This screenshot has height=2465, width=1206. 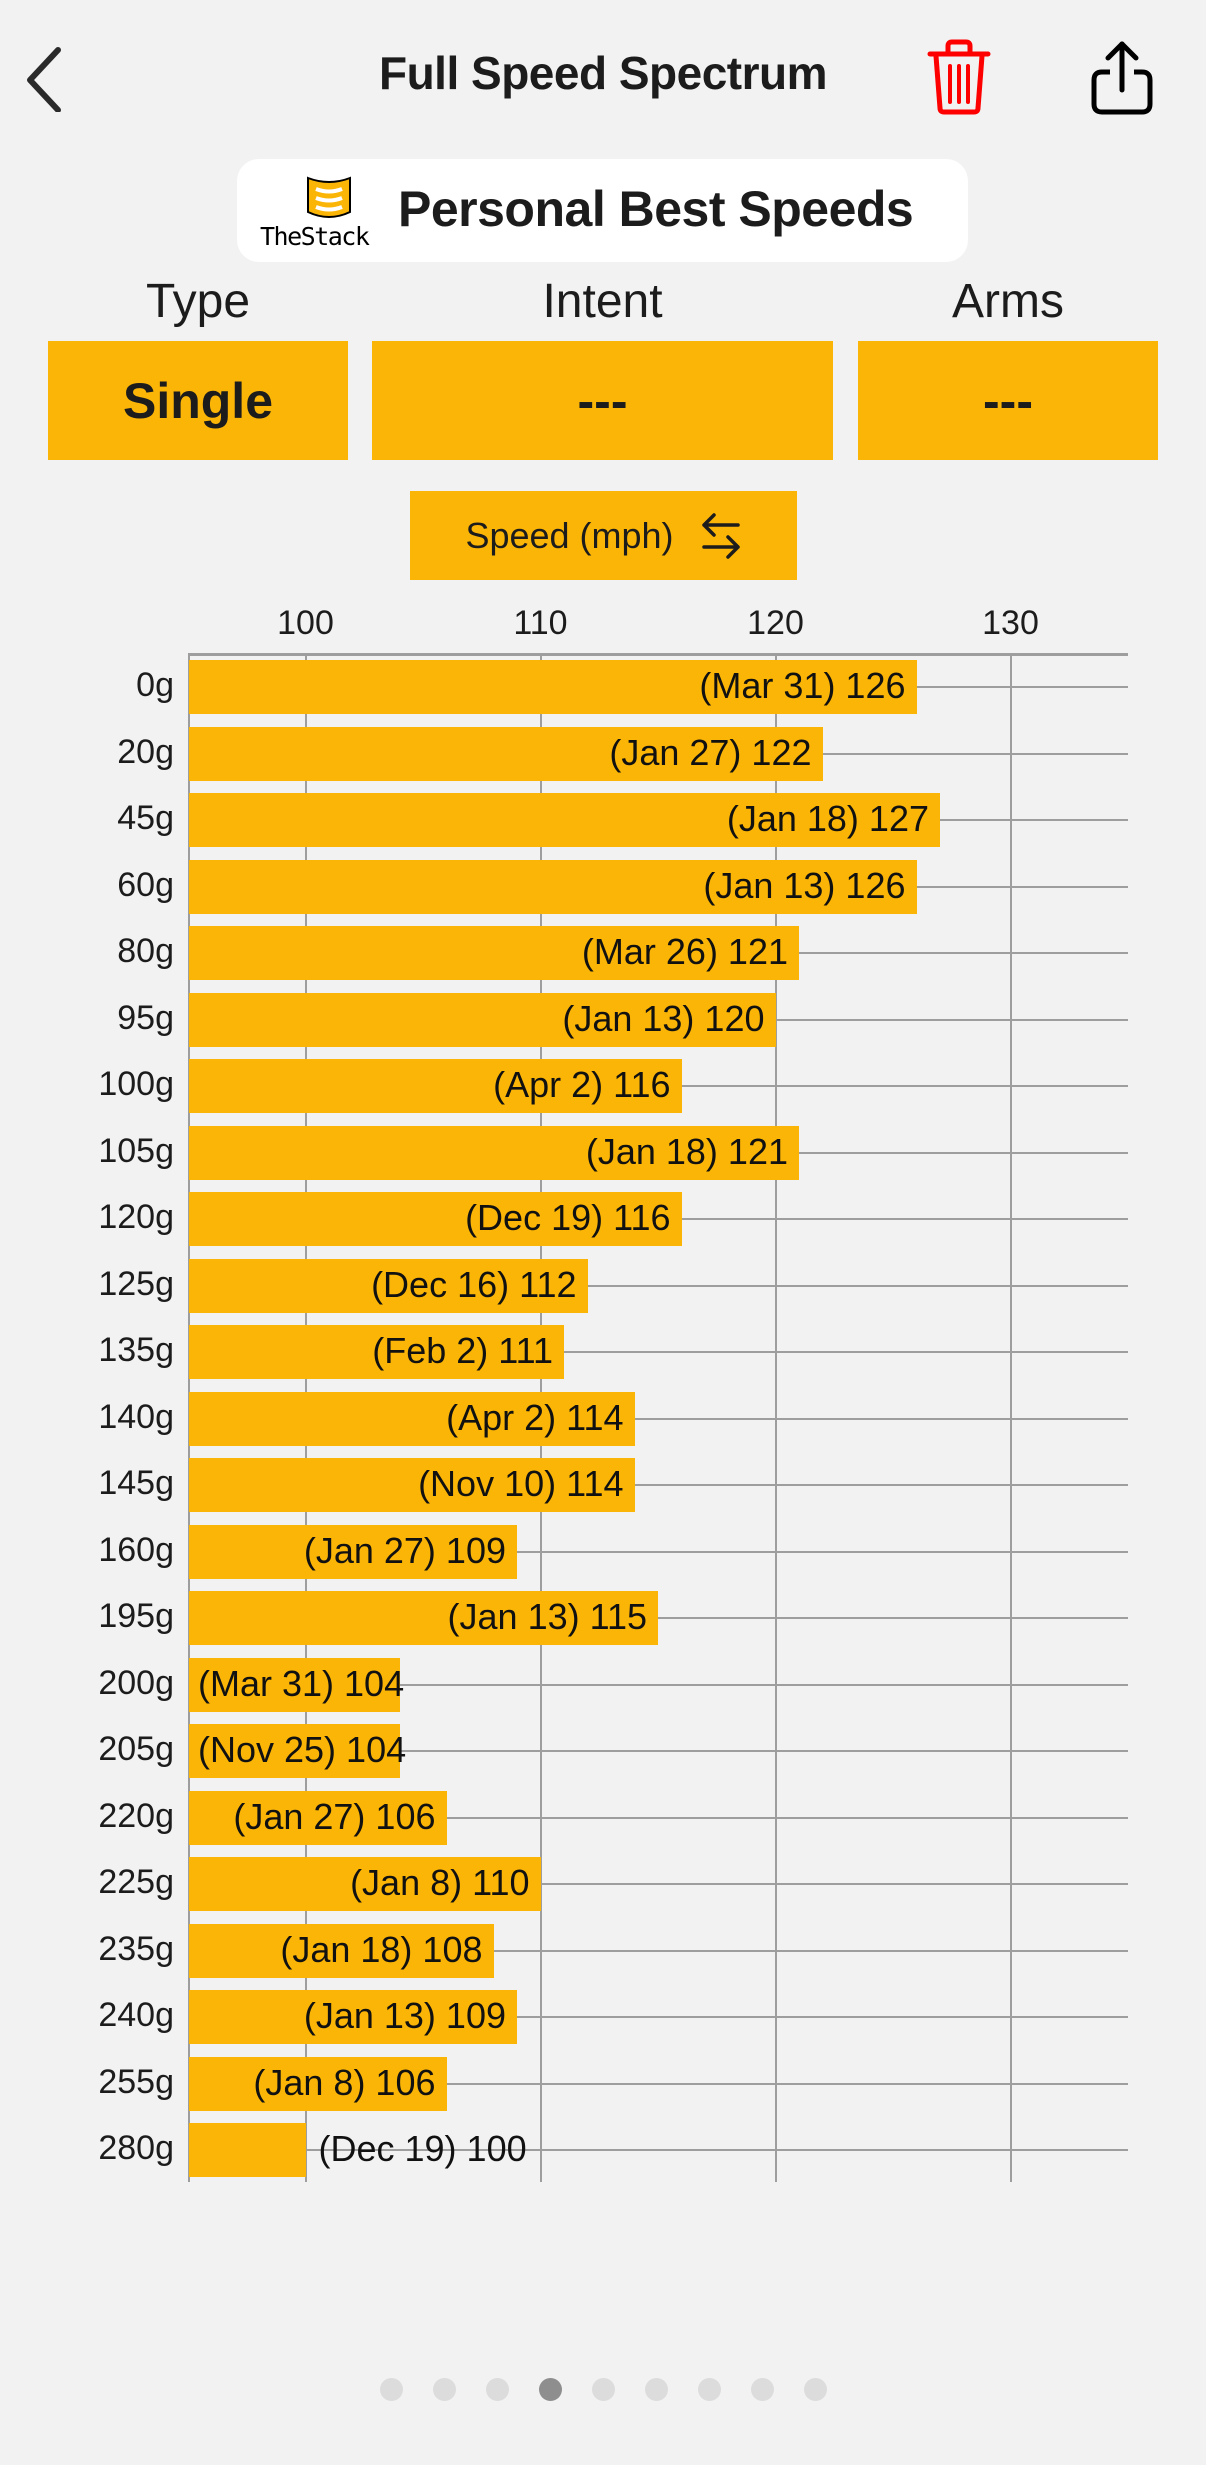 What do you see at coordinates (547, 1616) in the screenshot?
I see `data-label: (Jan 13) 115` at bounding box center [547, 1616].